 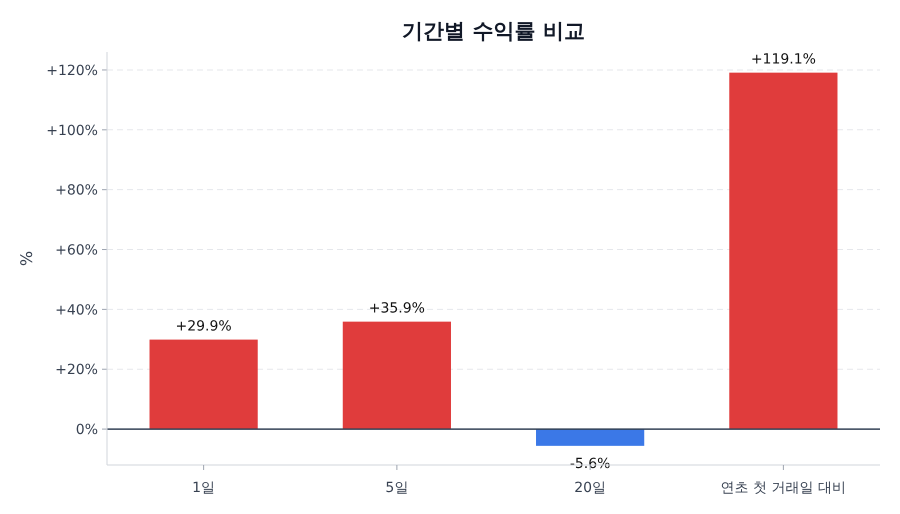 What do you see at coordinates (204, 488) in the screenshot?
I see `x-tick-label: 1일` at bounding box center [204, 488].